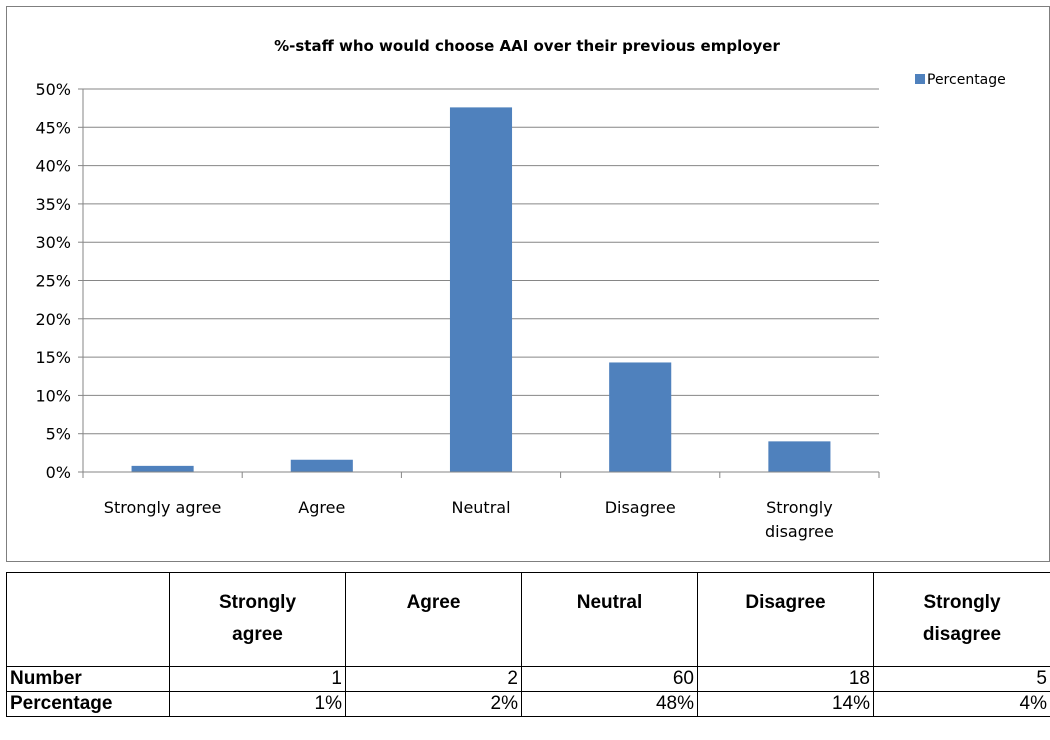 The image size is (1050, 740). Describe the element at coordinates (88, 679) in the screenshot. I see `table-row-label: Number` at that location.